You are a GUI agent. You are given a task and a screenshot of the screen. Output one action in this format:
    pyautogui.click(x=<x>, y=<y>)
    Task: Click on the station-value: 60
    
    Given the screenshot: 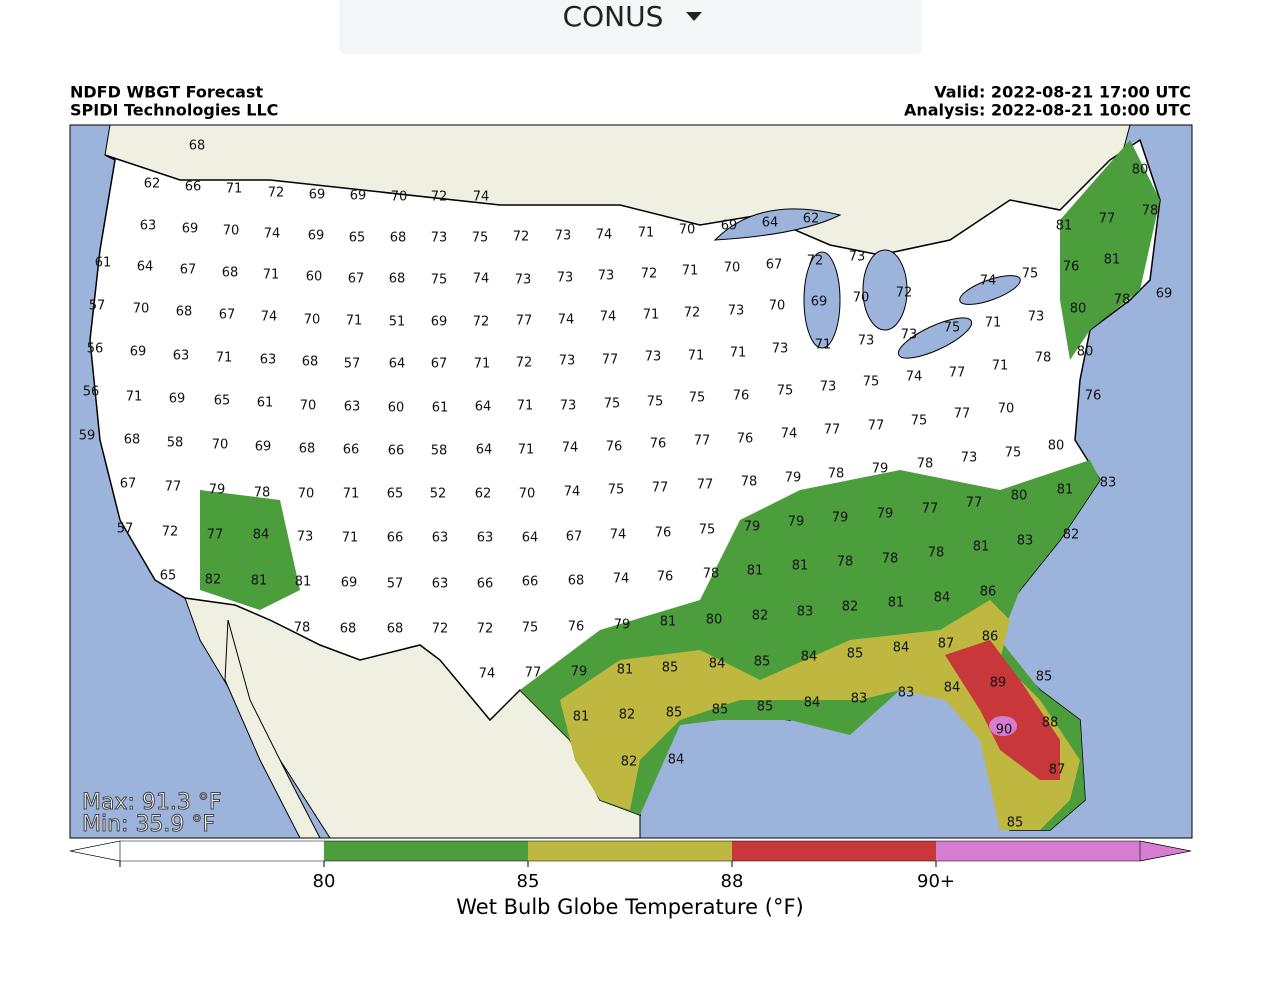 What is the action you would take?
    pyautogui.click(x=396, y=408)
    